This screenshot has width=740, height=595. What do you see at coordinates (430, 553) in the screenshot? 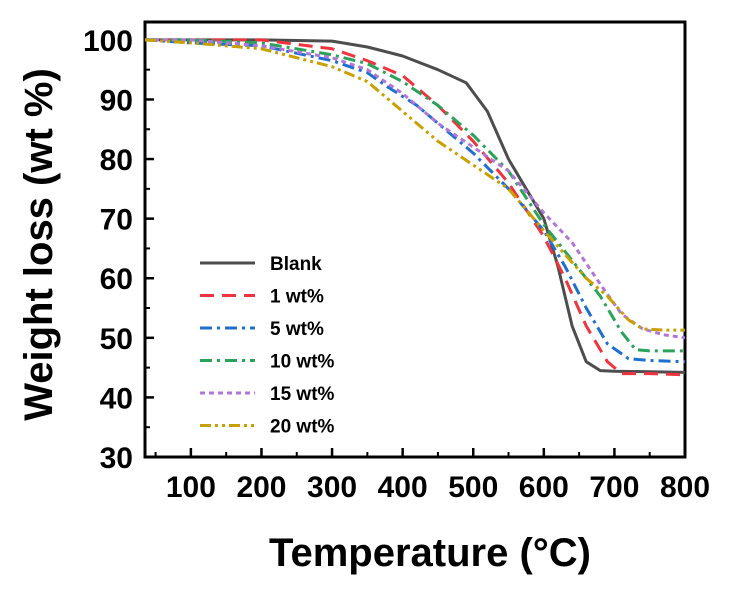
I see `x-axis-title: Temperature (°C)` at bounding box center [430, 553].